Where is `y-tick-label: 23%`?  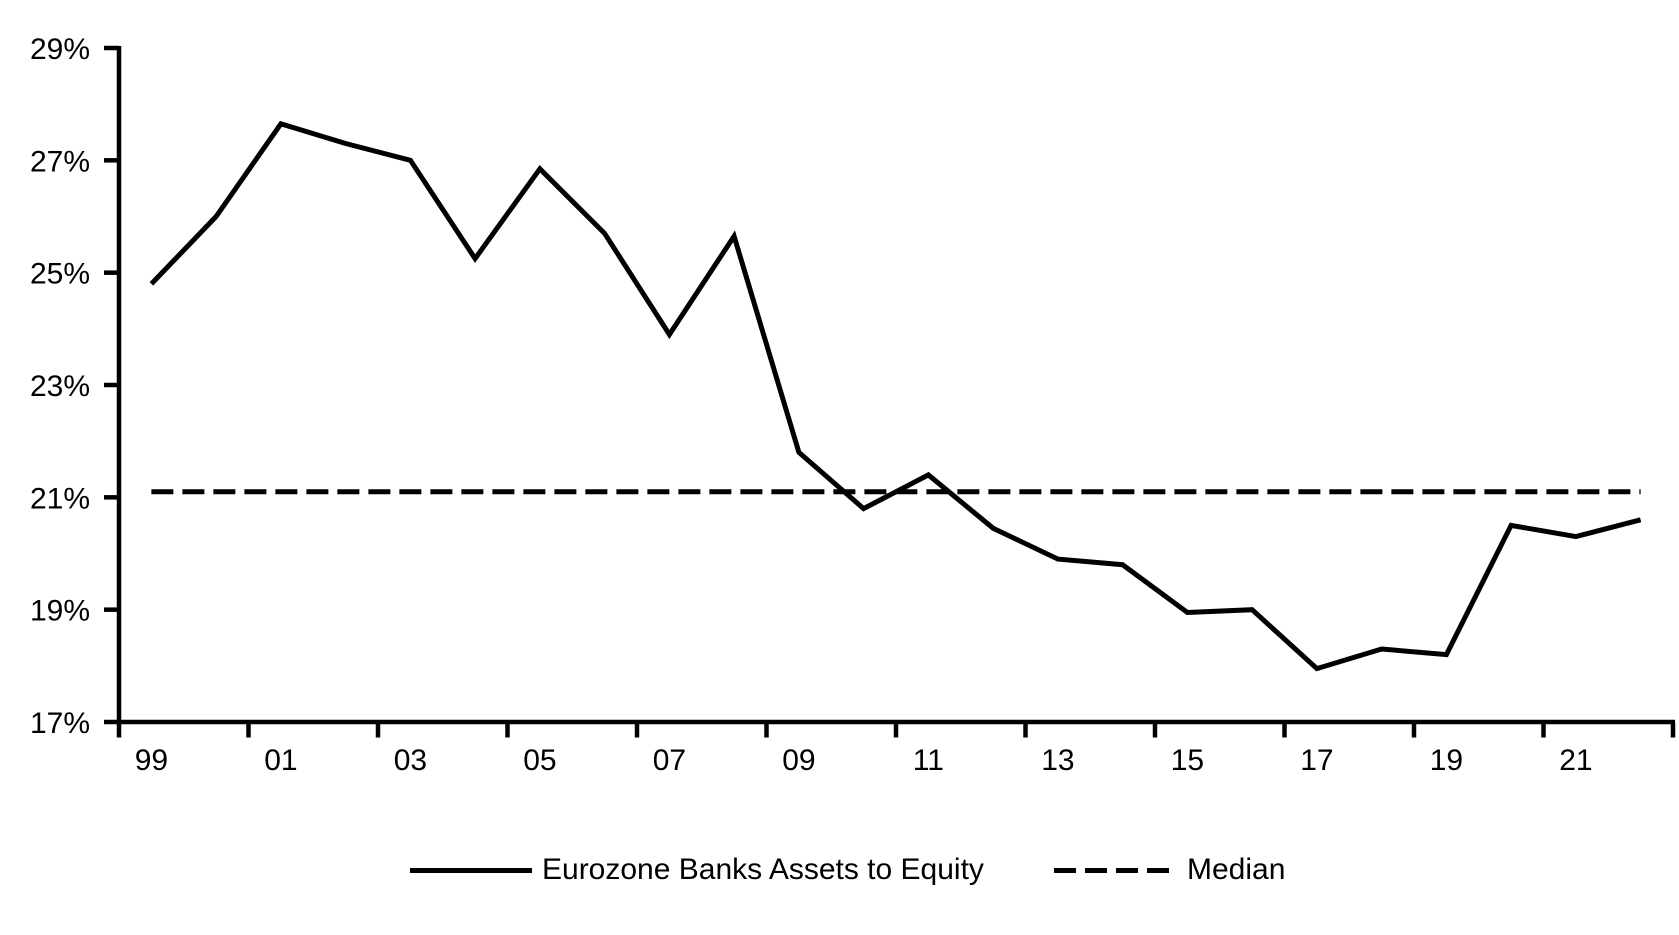
y-tick-label: 23% is located at coordinates (60, 386).